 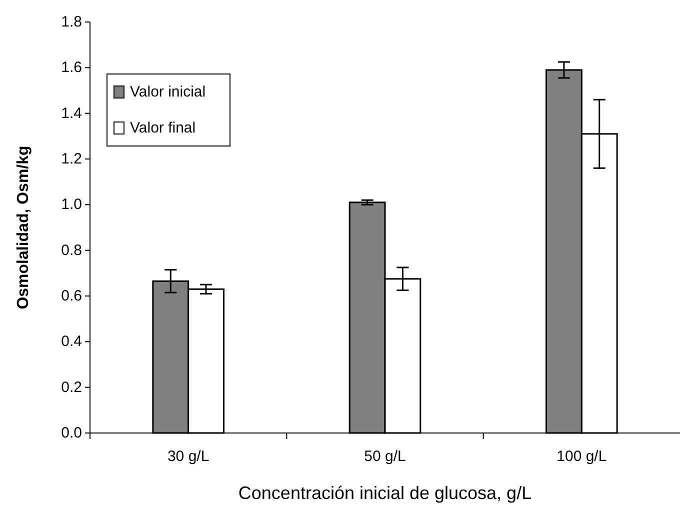 I want to click on y-tick-label: 0.6, so click(x=71, y=296).